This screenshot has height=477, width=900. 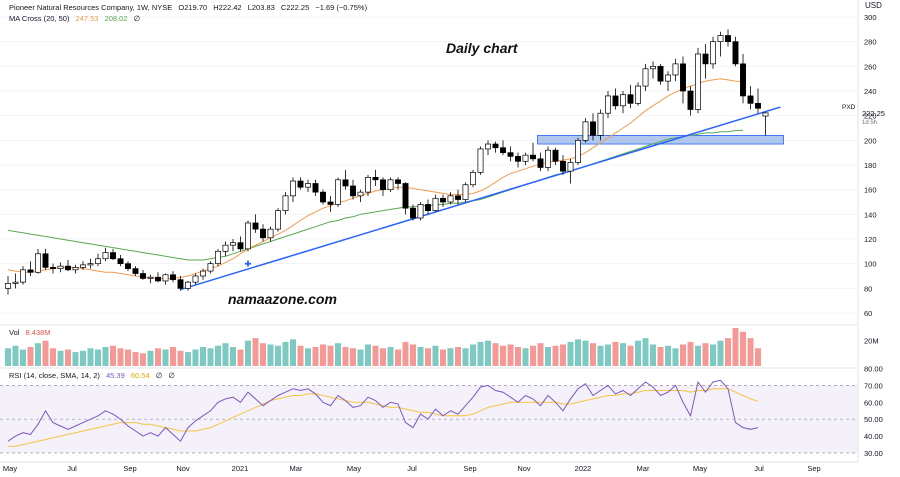 What do you see at coordinates (87, 18) in the screenshot?
I see `ma-fast-value: 247.53` at bounding box center [87, 18].